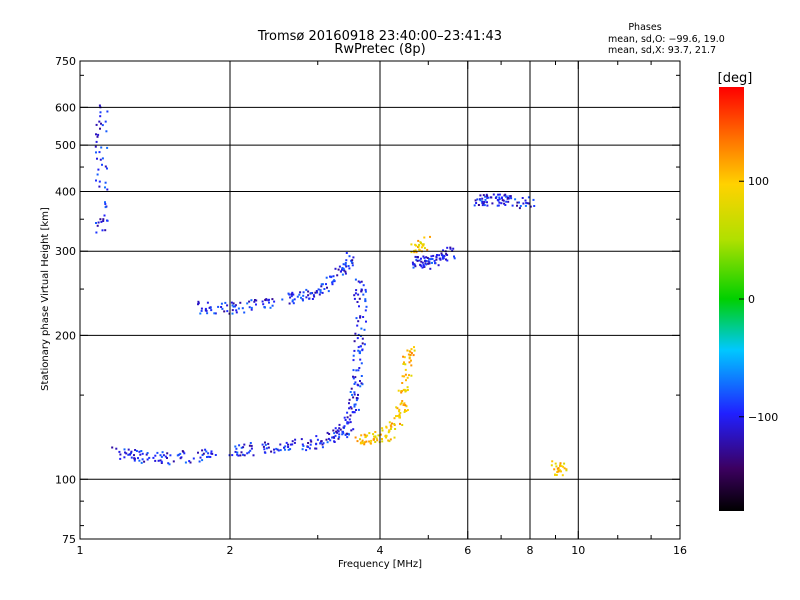  I want to click on x-tick-label: 4, so click(380, 550).